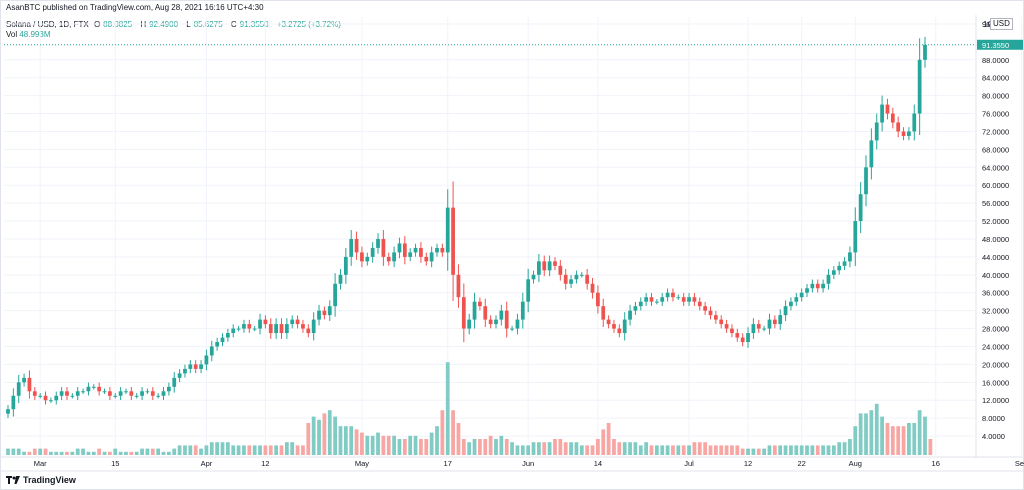  Describe the element at coordinates (308, 24) in the screenshot. I see `change-value: +3.2725 (+3.72%)` at that location.